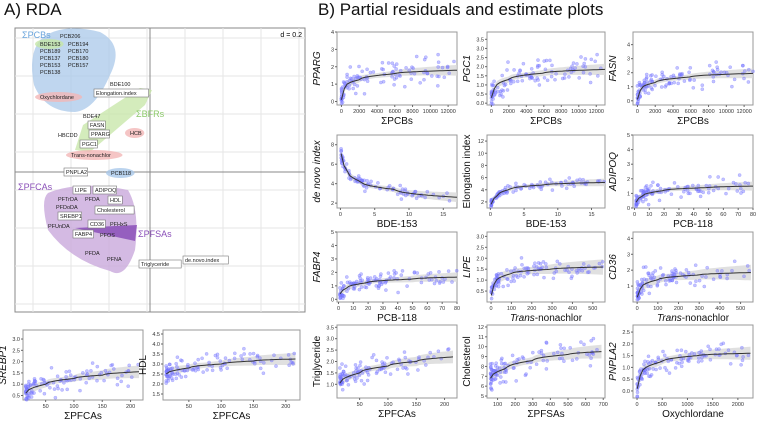 Image resolution: width=760 pixels, height=425 pixels. I want to click on y-tick-label: 2.0, so click(330, 363).